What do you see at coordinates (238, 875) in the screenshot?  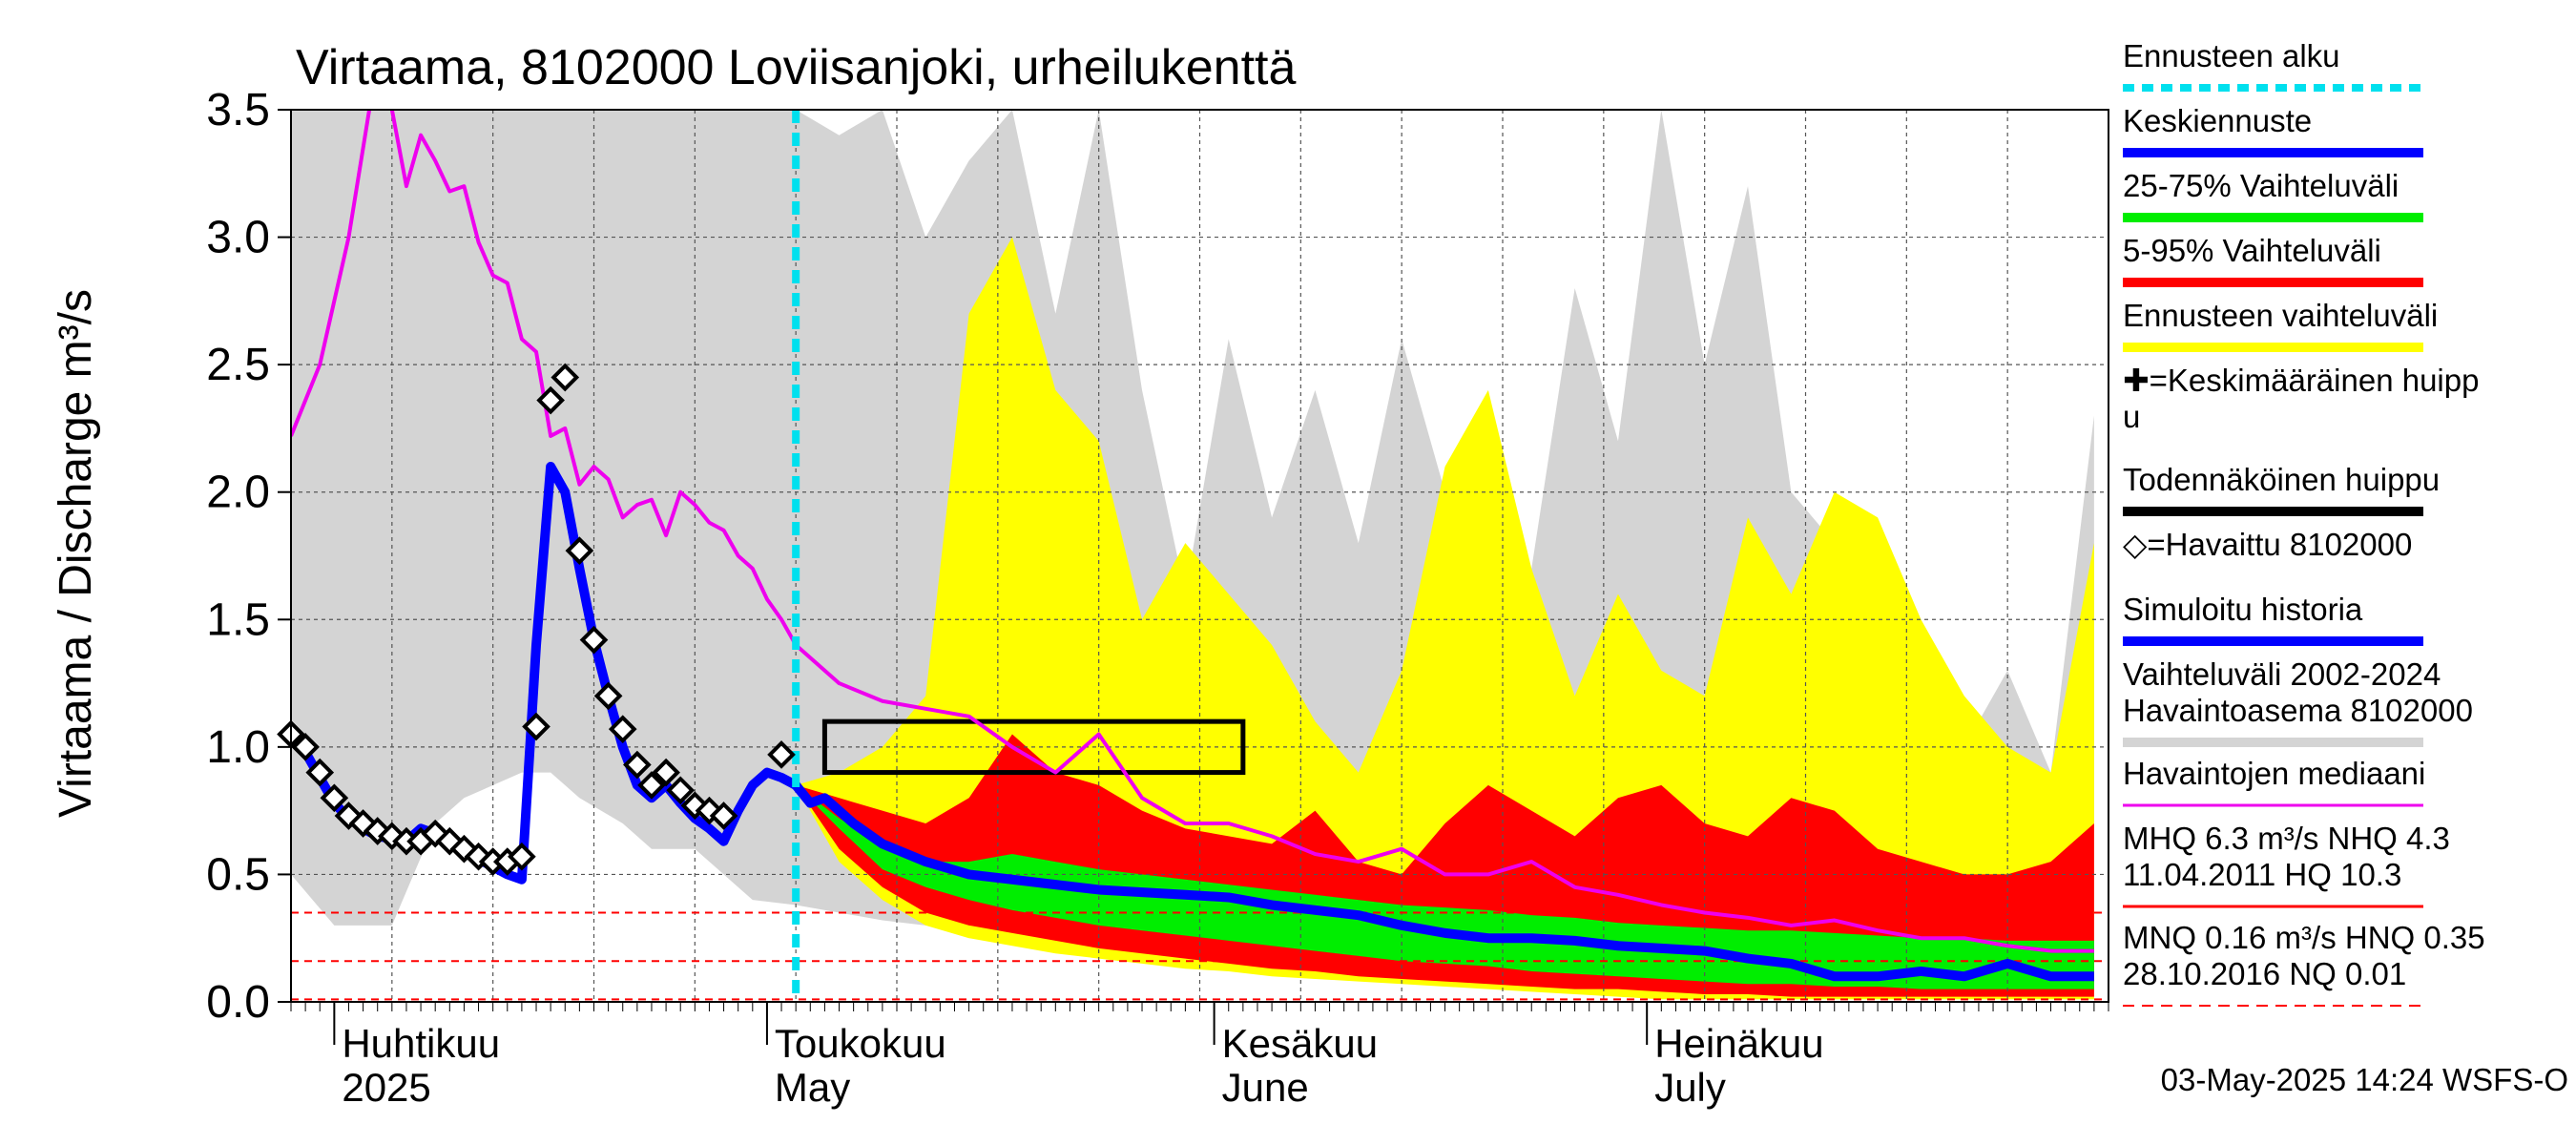 I see `y-tick-label: 0.5` at bounding box center [238, 875].